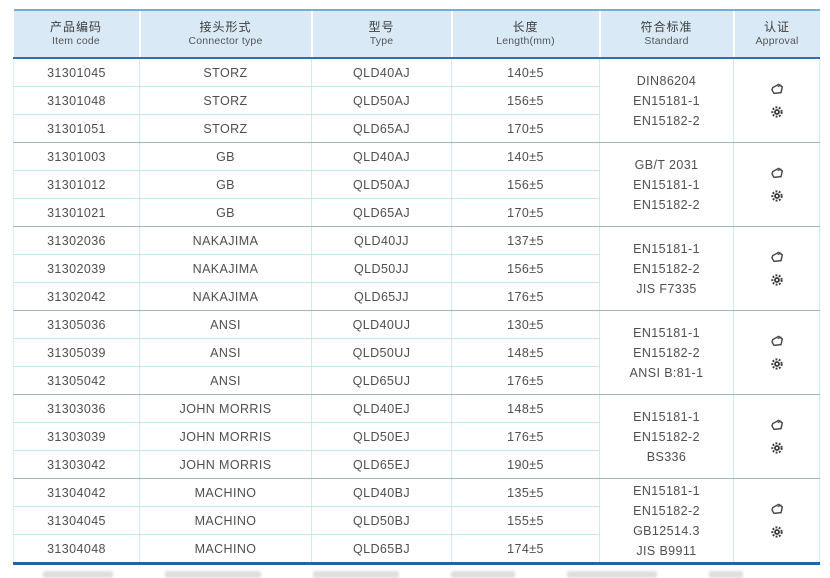 This screenshot has width=830, height=578. What do you see at coordinates (777, 41) in the screenshot?
I see `header-approval-en: Approval` at bounding box center [777, 41].